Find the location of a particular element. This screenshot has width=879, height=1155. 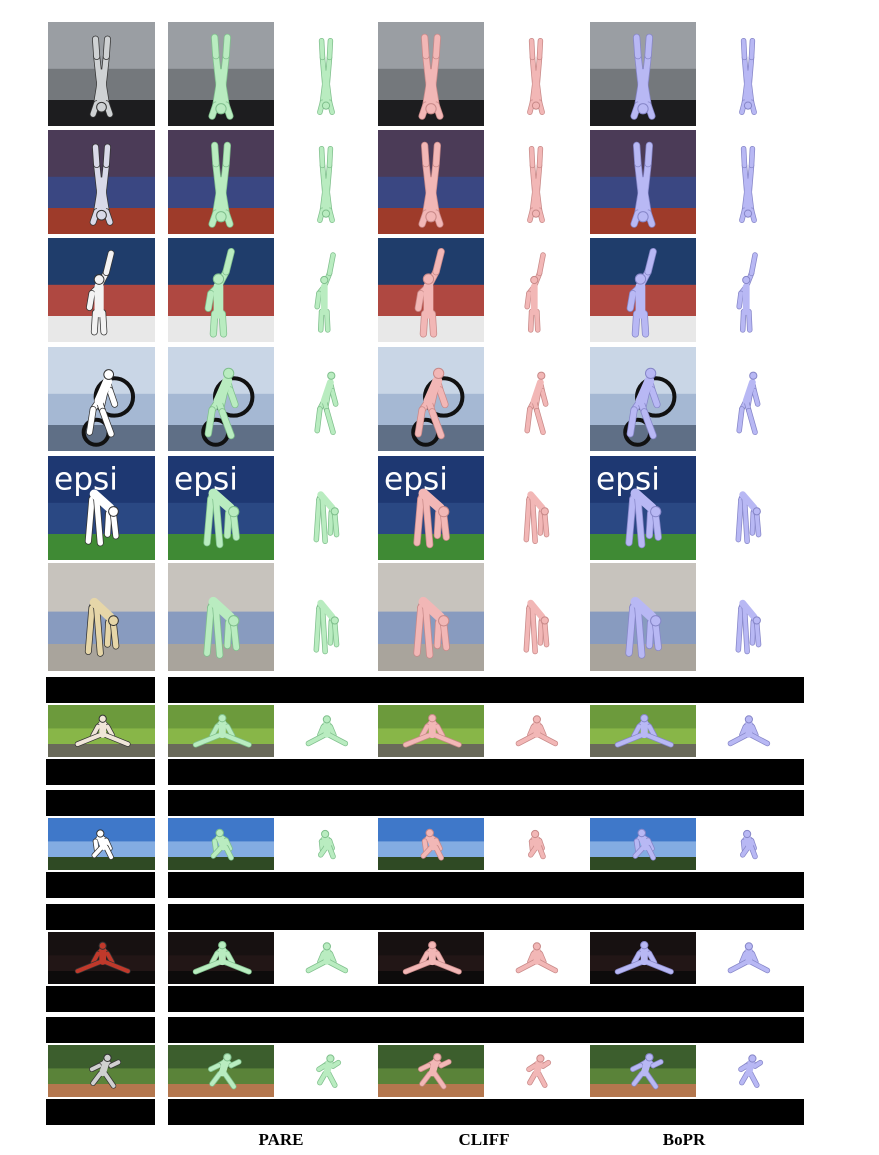

overlay-pare-row-5: epsi is located at coordinates (221, 508).